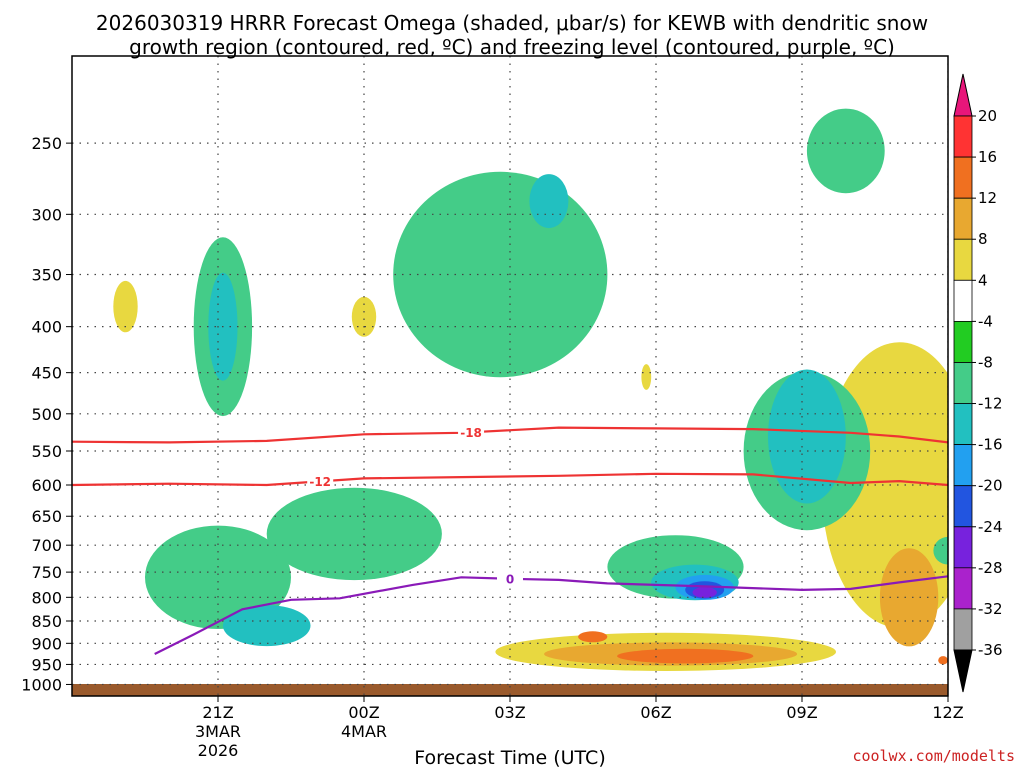  What do you see at coordinates (963, 671) in the screenshot?
I see `colorbar-bottom-arrow` at bounding box center [963, 671].